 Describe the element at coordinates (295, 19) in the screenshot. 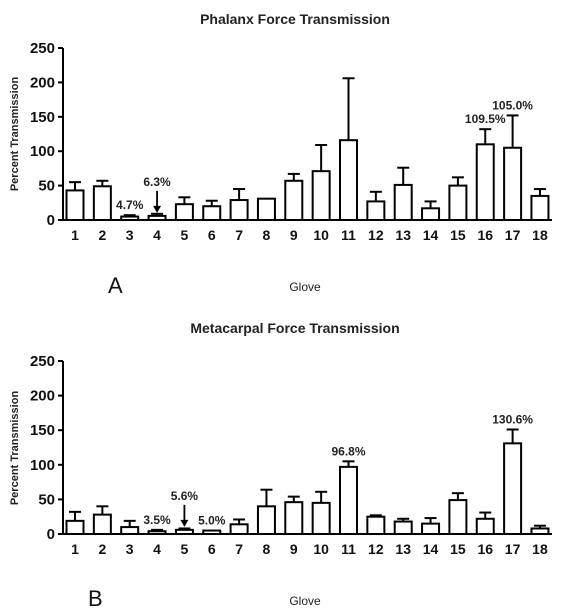

I see `chart-title: Phalanx Force Transmission` at that location.